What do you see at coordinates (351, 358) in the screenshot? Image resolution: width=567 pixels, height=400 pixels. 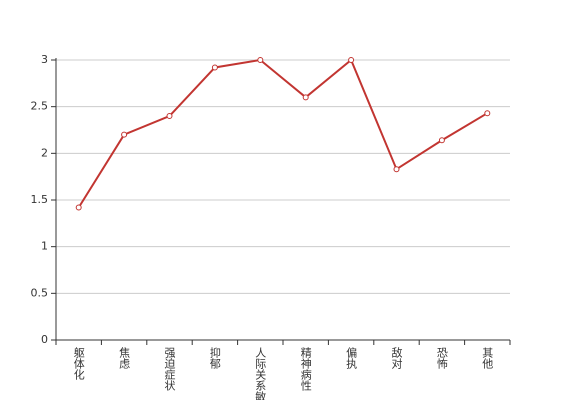 I see `x-tick-label: 偏执` at bounding box center [351, 358].